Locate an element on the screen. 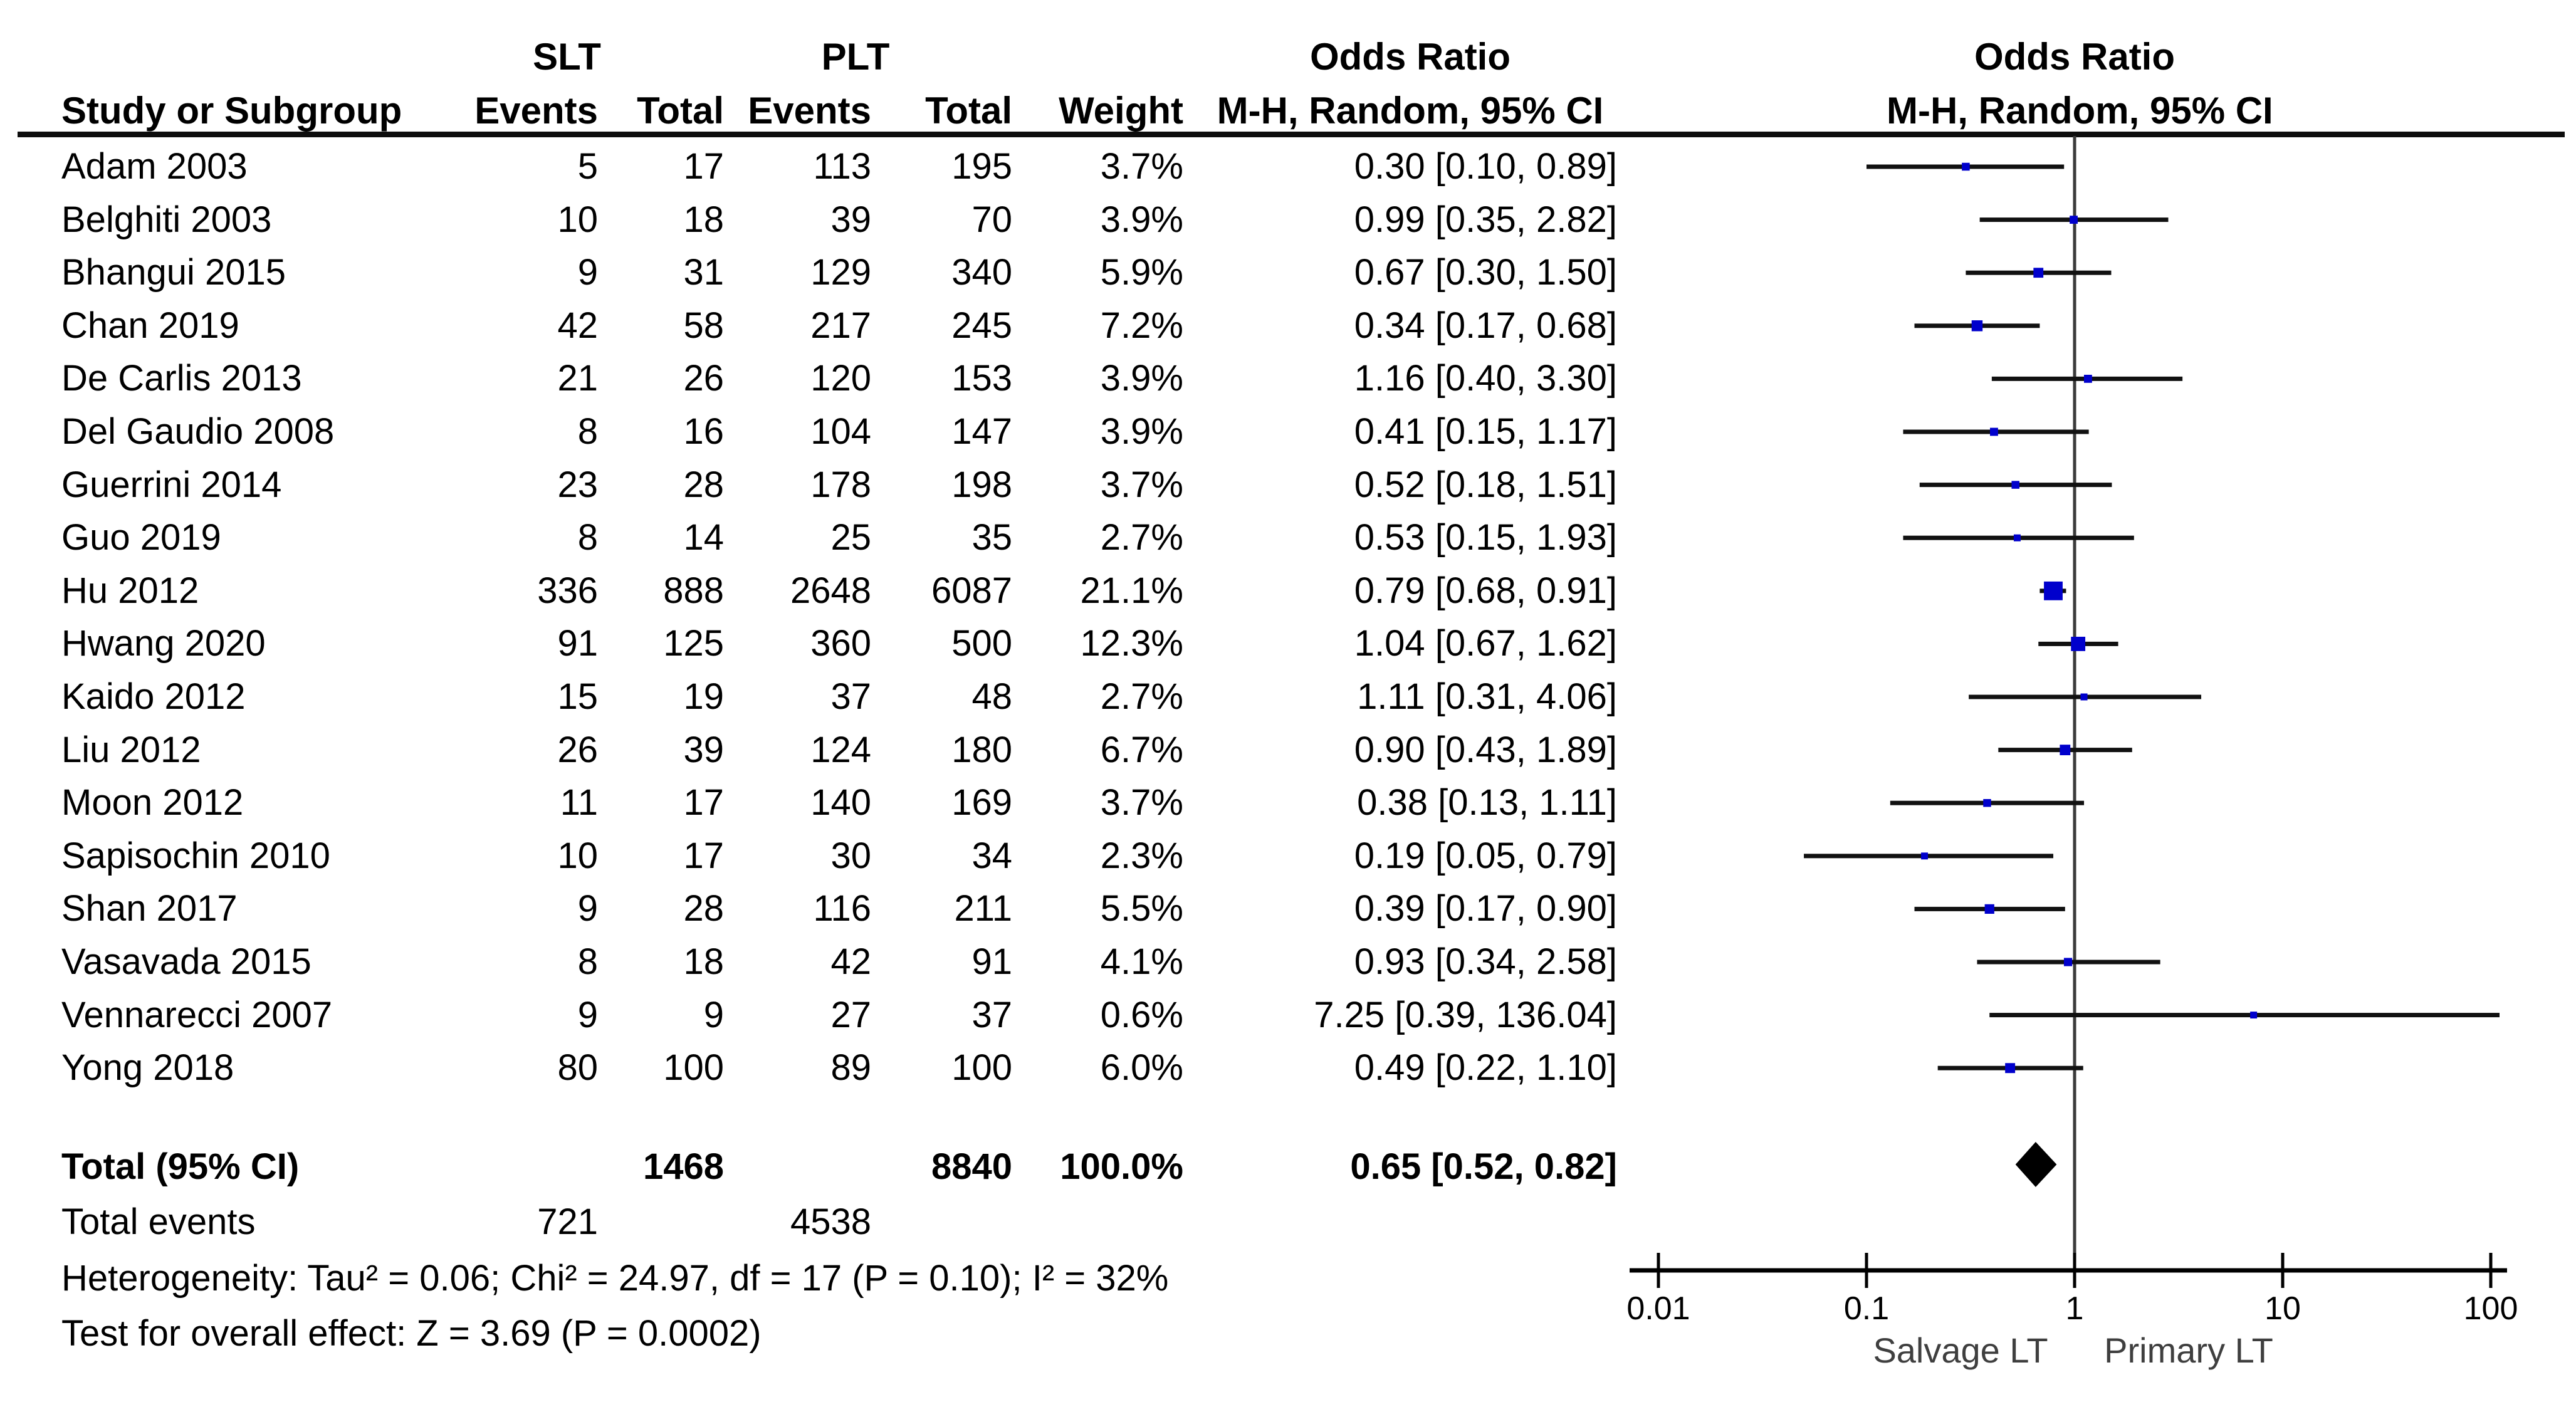  cell-weight: 7.2% is located at coordinates (1141, 325).